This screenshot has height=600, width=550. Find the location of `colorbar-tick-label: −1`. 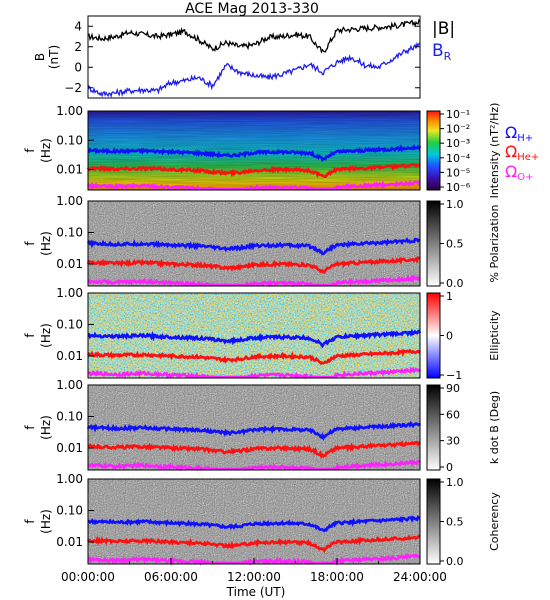

colorbar-tick-label: −1 is located at coordinates (454, 375).